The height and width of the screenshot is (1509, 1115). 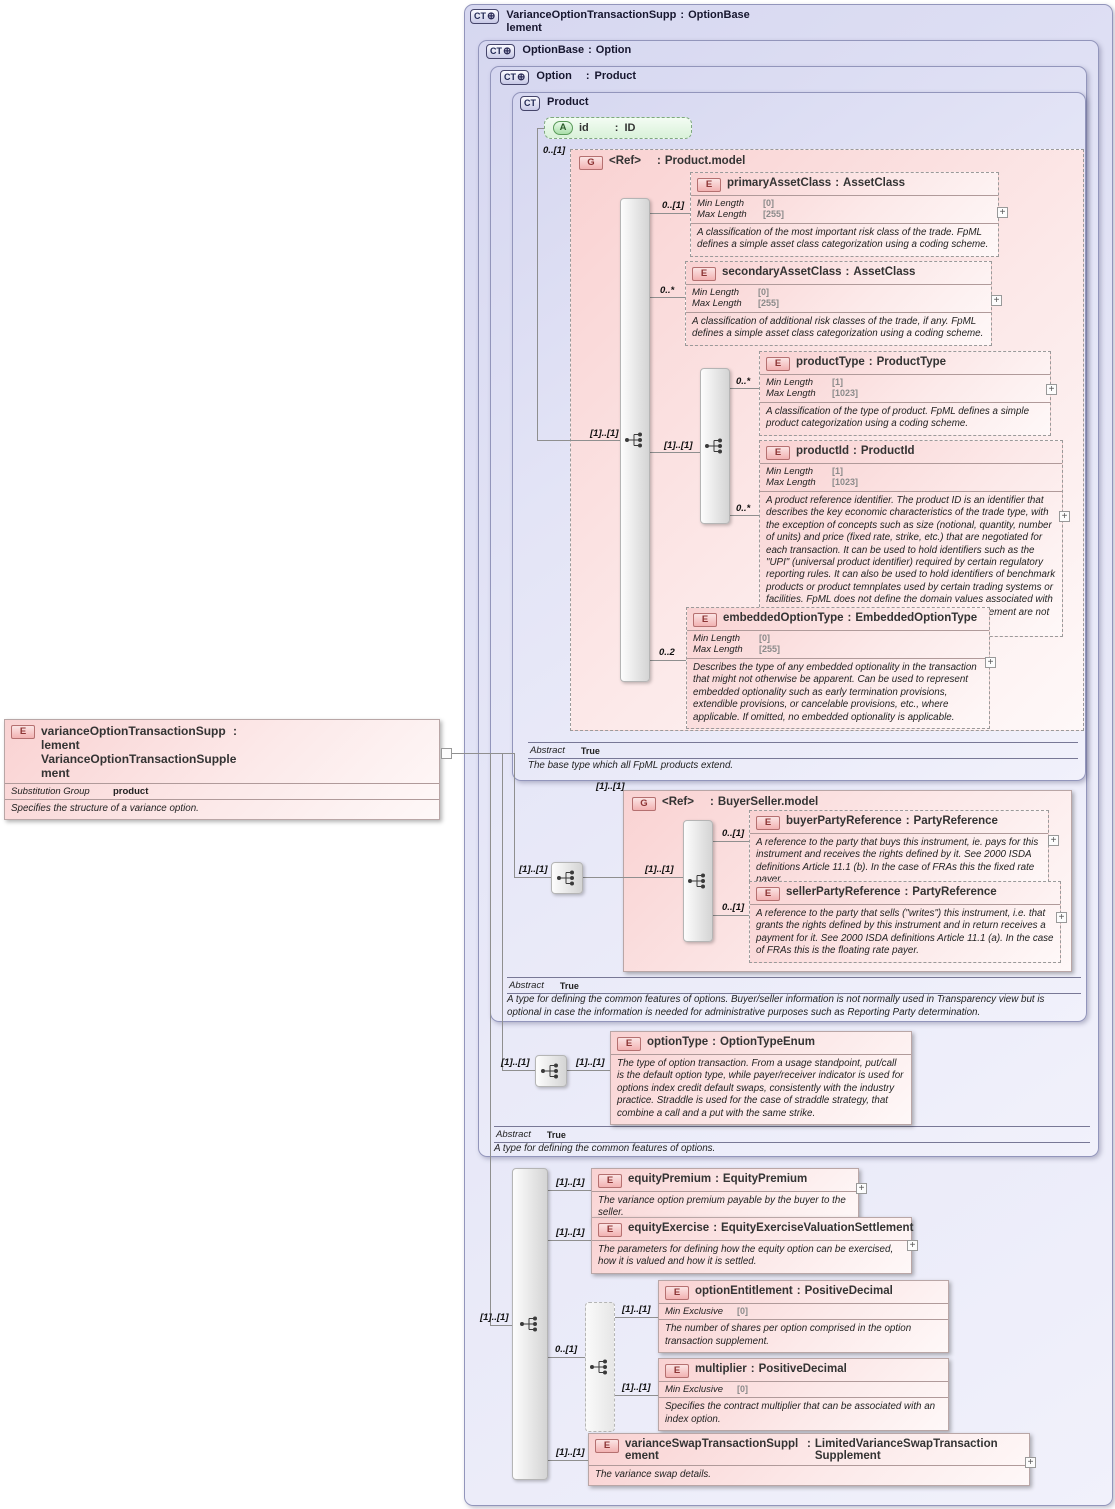 I want to click on attribute-icon: A, so click(x=563, y=128).